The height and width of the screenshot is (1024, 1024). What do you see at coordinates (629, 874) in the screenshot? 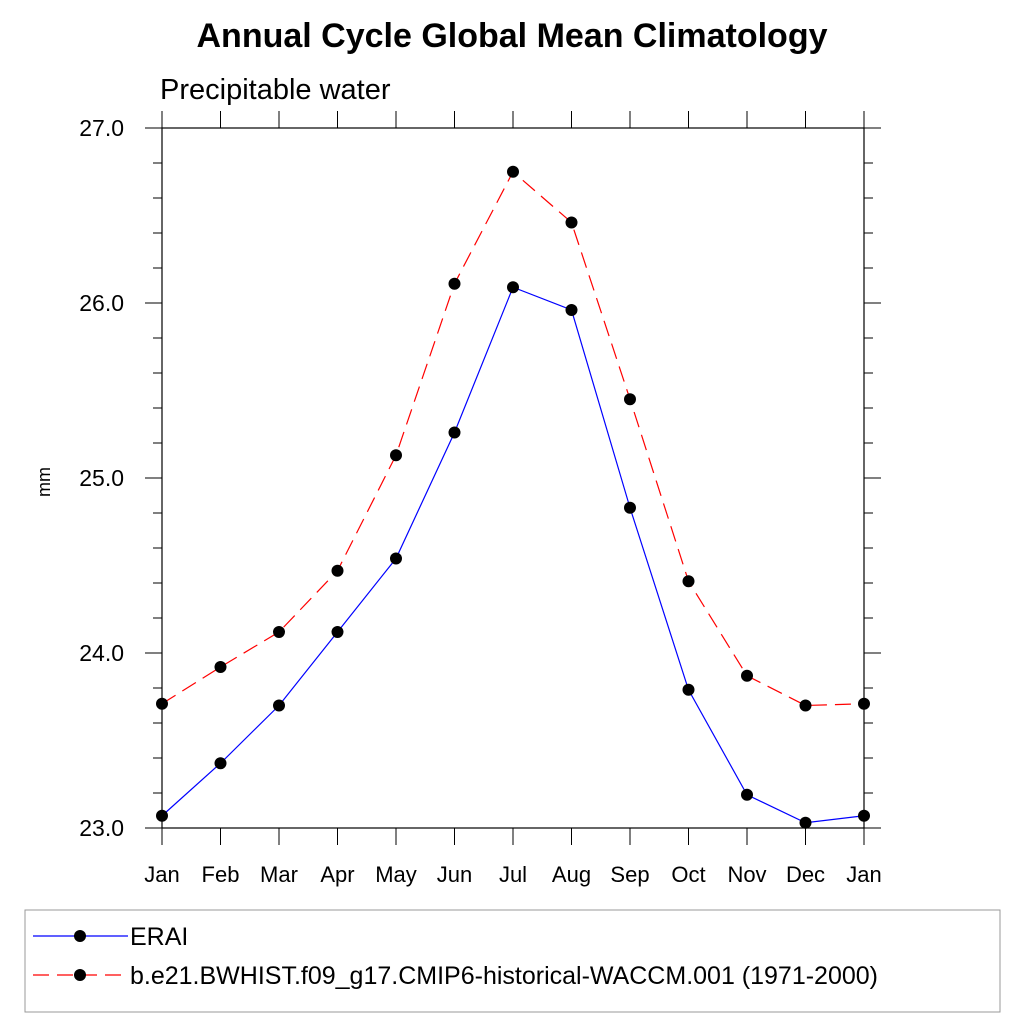
I see `x-tick-label: Sep` at bounding box center [629, 874].